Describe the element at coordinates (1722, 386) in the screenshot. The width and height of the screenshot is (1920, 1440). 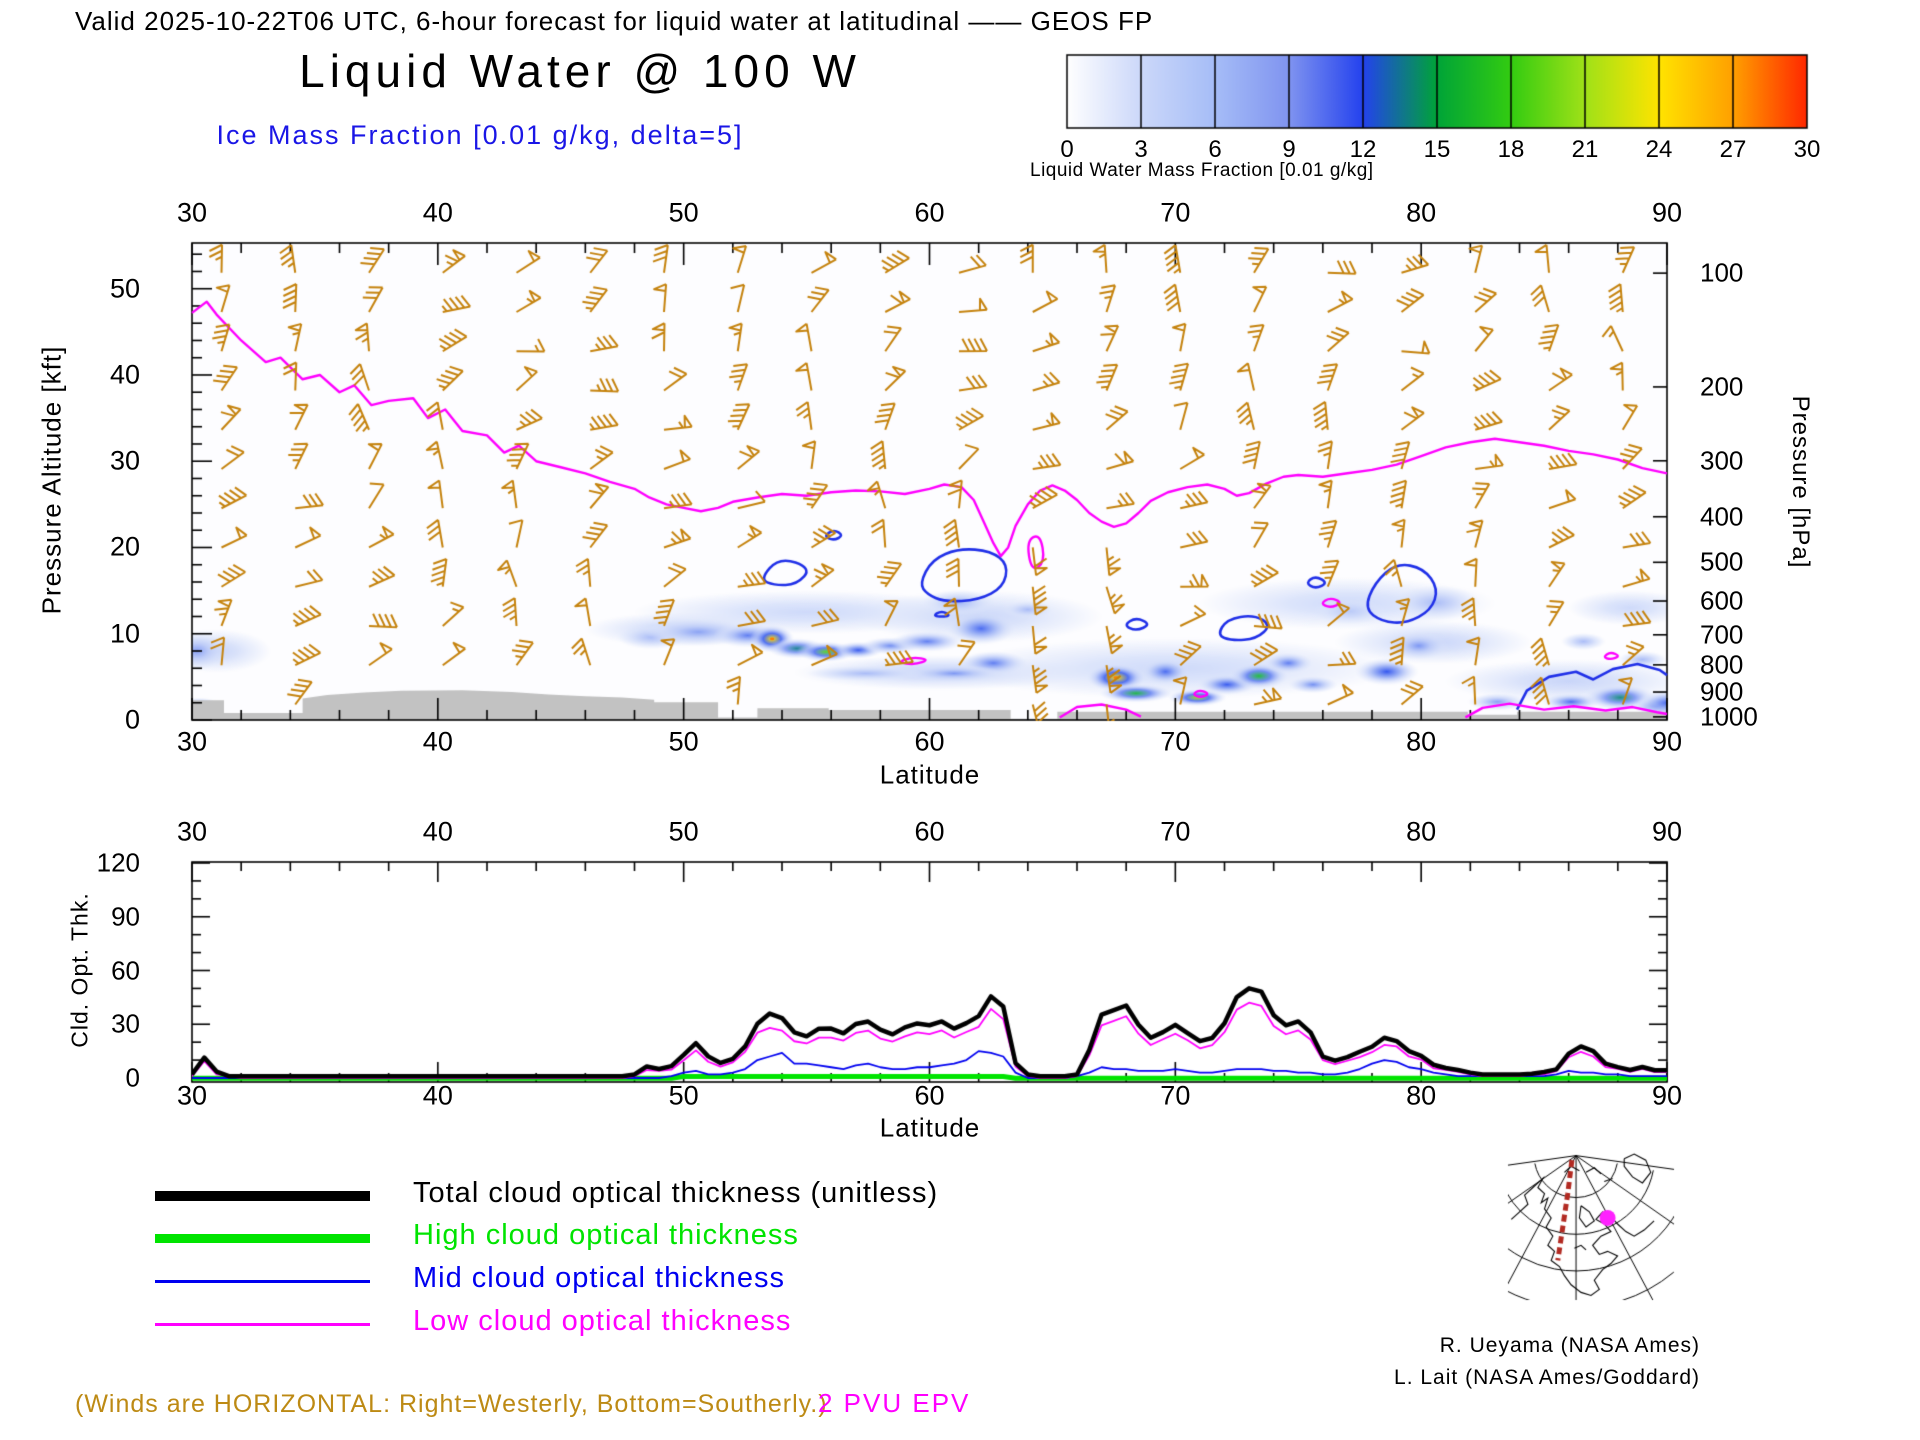
I see `tick-label: 200` at that location.